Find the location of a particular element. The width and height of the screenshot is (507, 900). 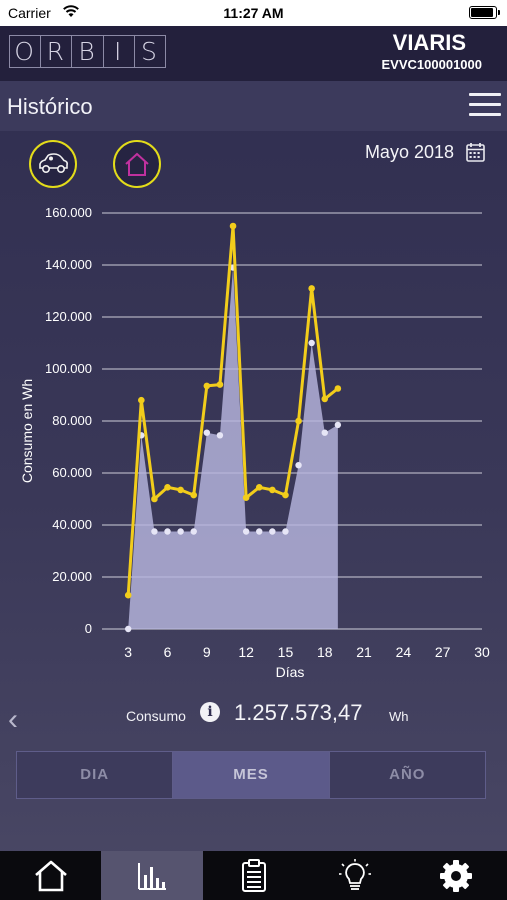

x-axis-label: Días is located at coordinates (290, 672).